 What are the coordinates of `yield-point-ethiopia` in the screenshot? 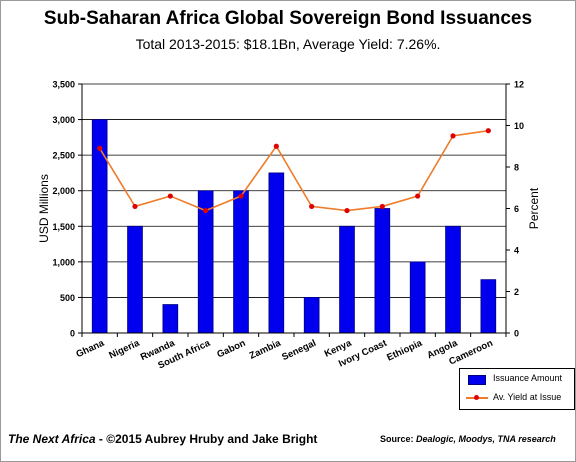 It's located at (418, 196).